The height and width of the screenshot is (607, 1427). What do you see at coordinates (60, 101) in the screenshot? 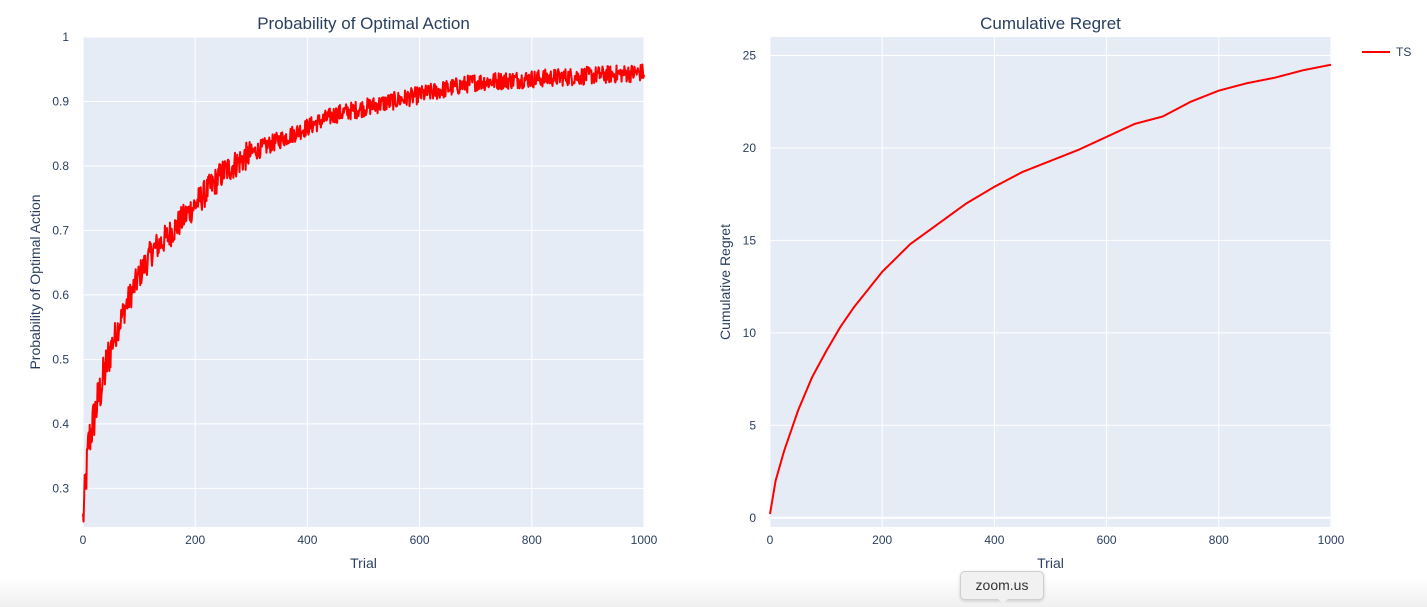
I see `y-tick-label: 0.9` at bounding box center [60, 101].